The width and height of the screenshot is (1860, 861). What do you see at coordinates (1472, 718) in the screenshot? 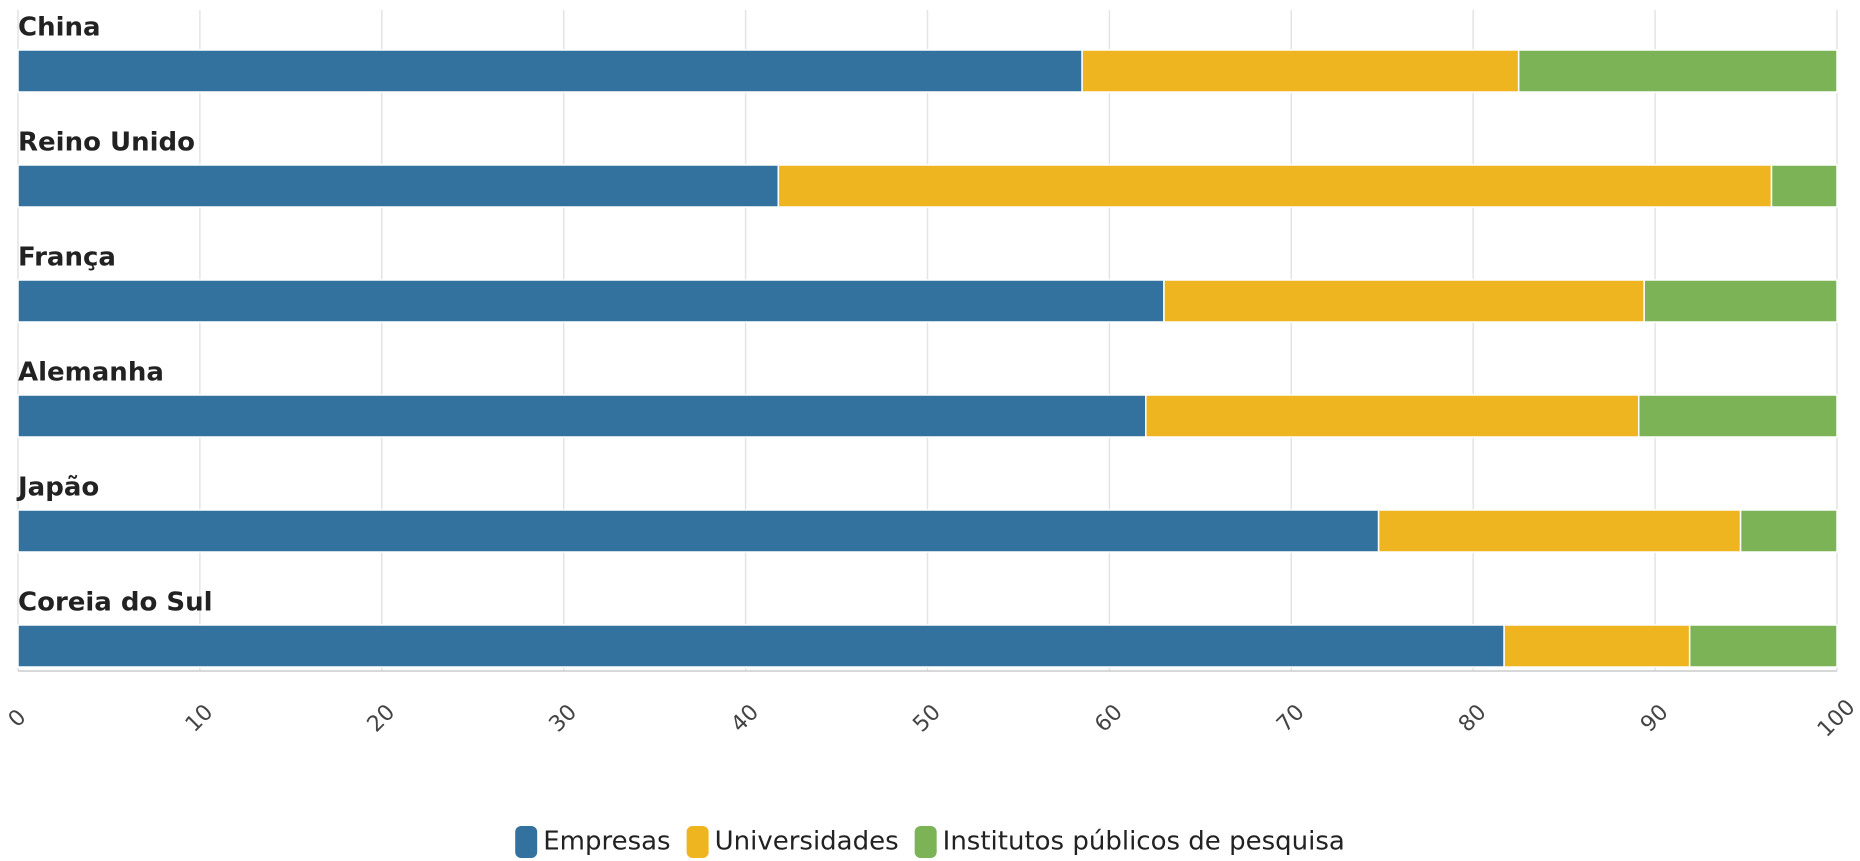
I see `x-tick-label: 80` at bounding box center [1472, 718].